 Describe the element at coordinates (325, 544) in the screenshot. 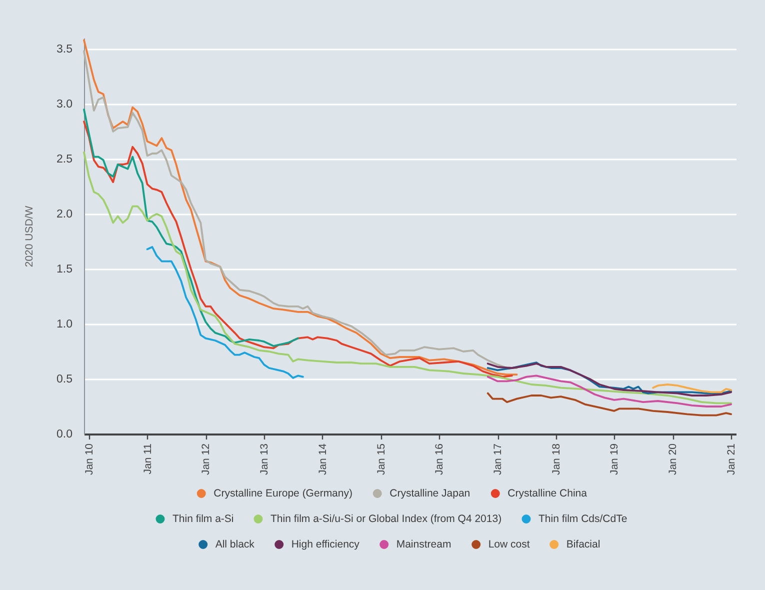

I see `legend-label: High efficiency` at that location.